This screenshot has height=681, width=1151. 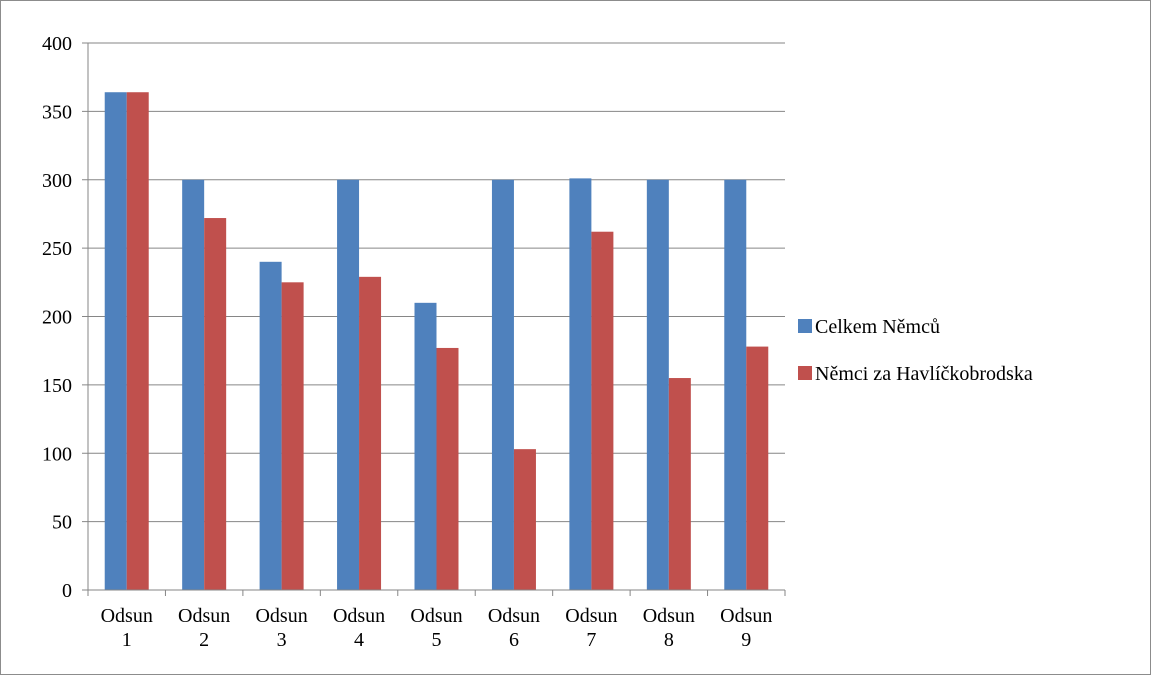 I want to click on x-tick-label: Odsun 5, so click(x=436, y=628).